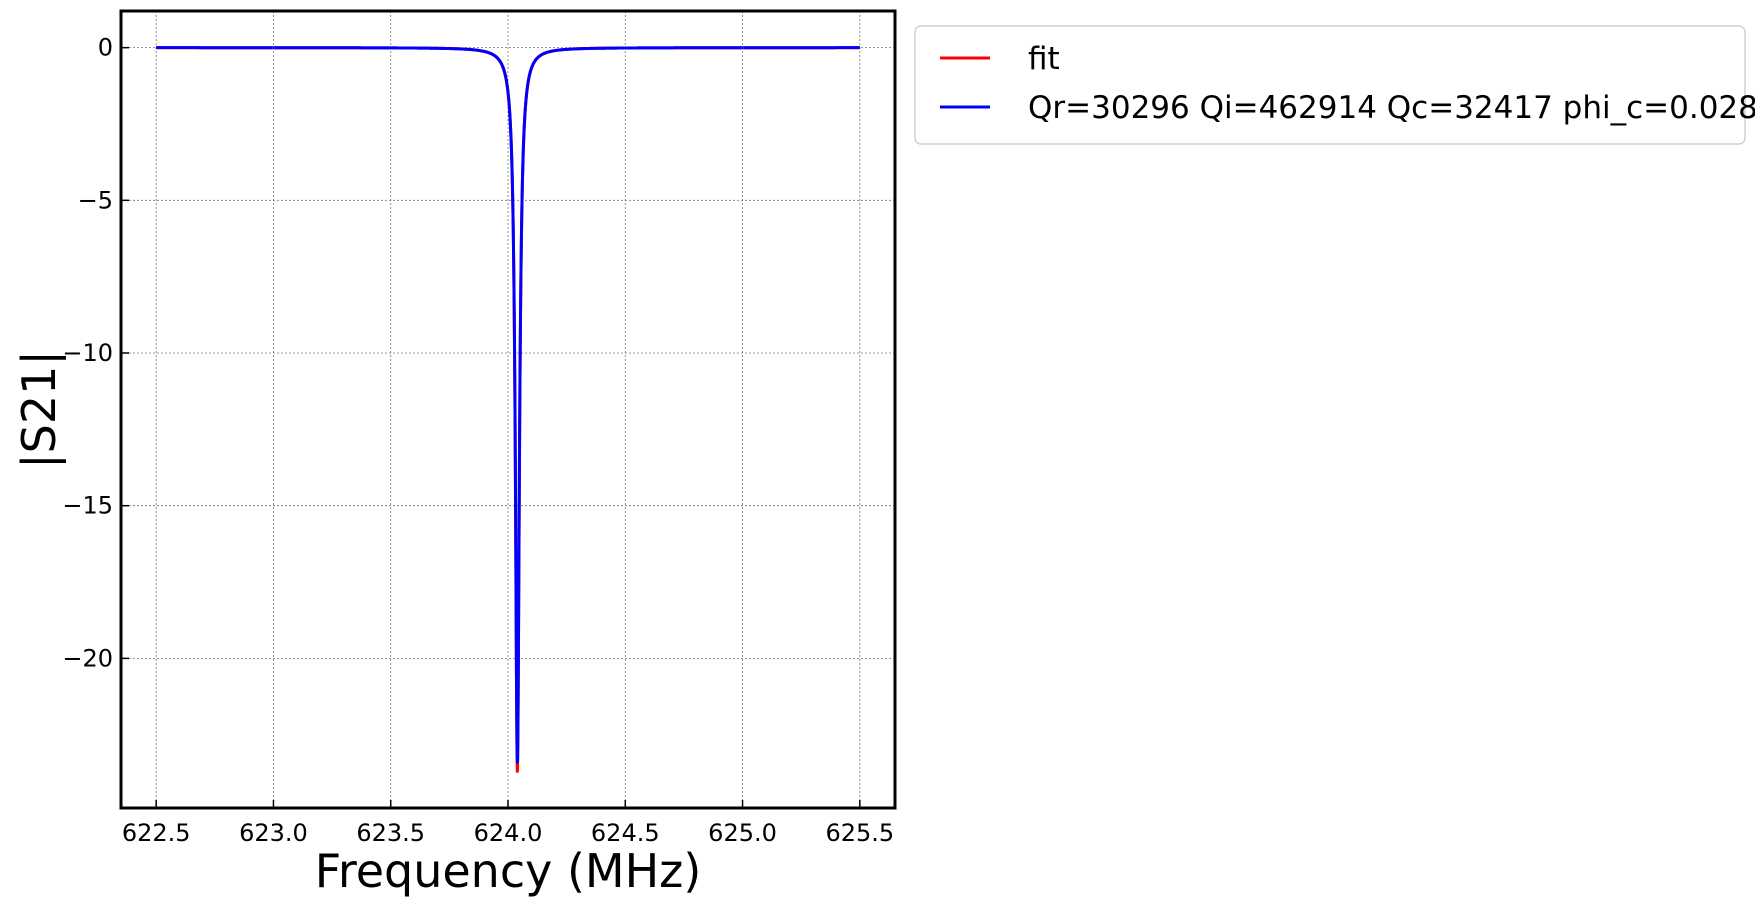 Image resolution: width=1755 pixels, height=906 pixels. Describe the element at coordinates (273, 833) in the screenshot. I see `x-tick-label: 623.0` at that location.